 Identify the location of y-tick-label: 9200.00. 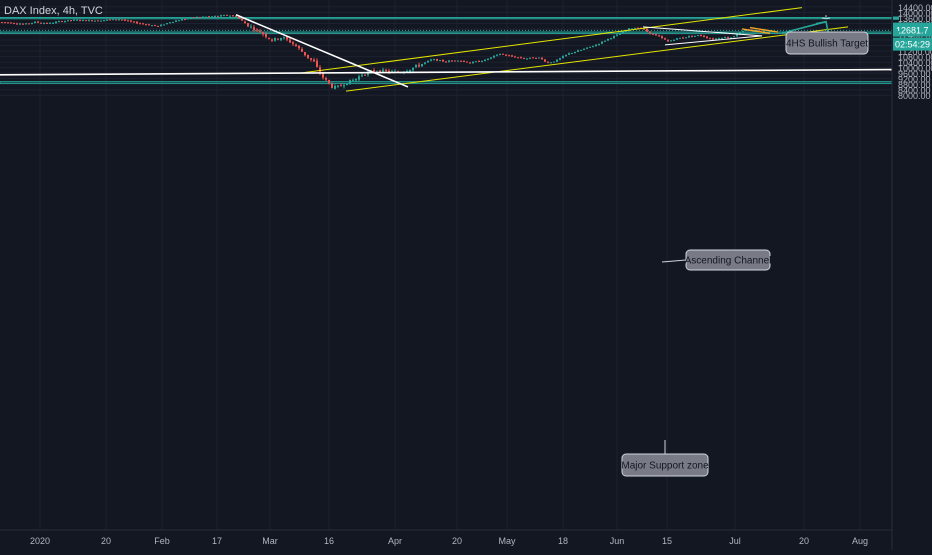
(914, 80).